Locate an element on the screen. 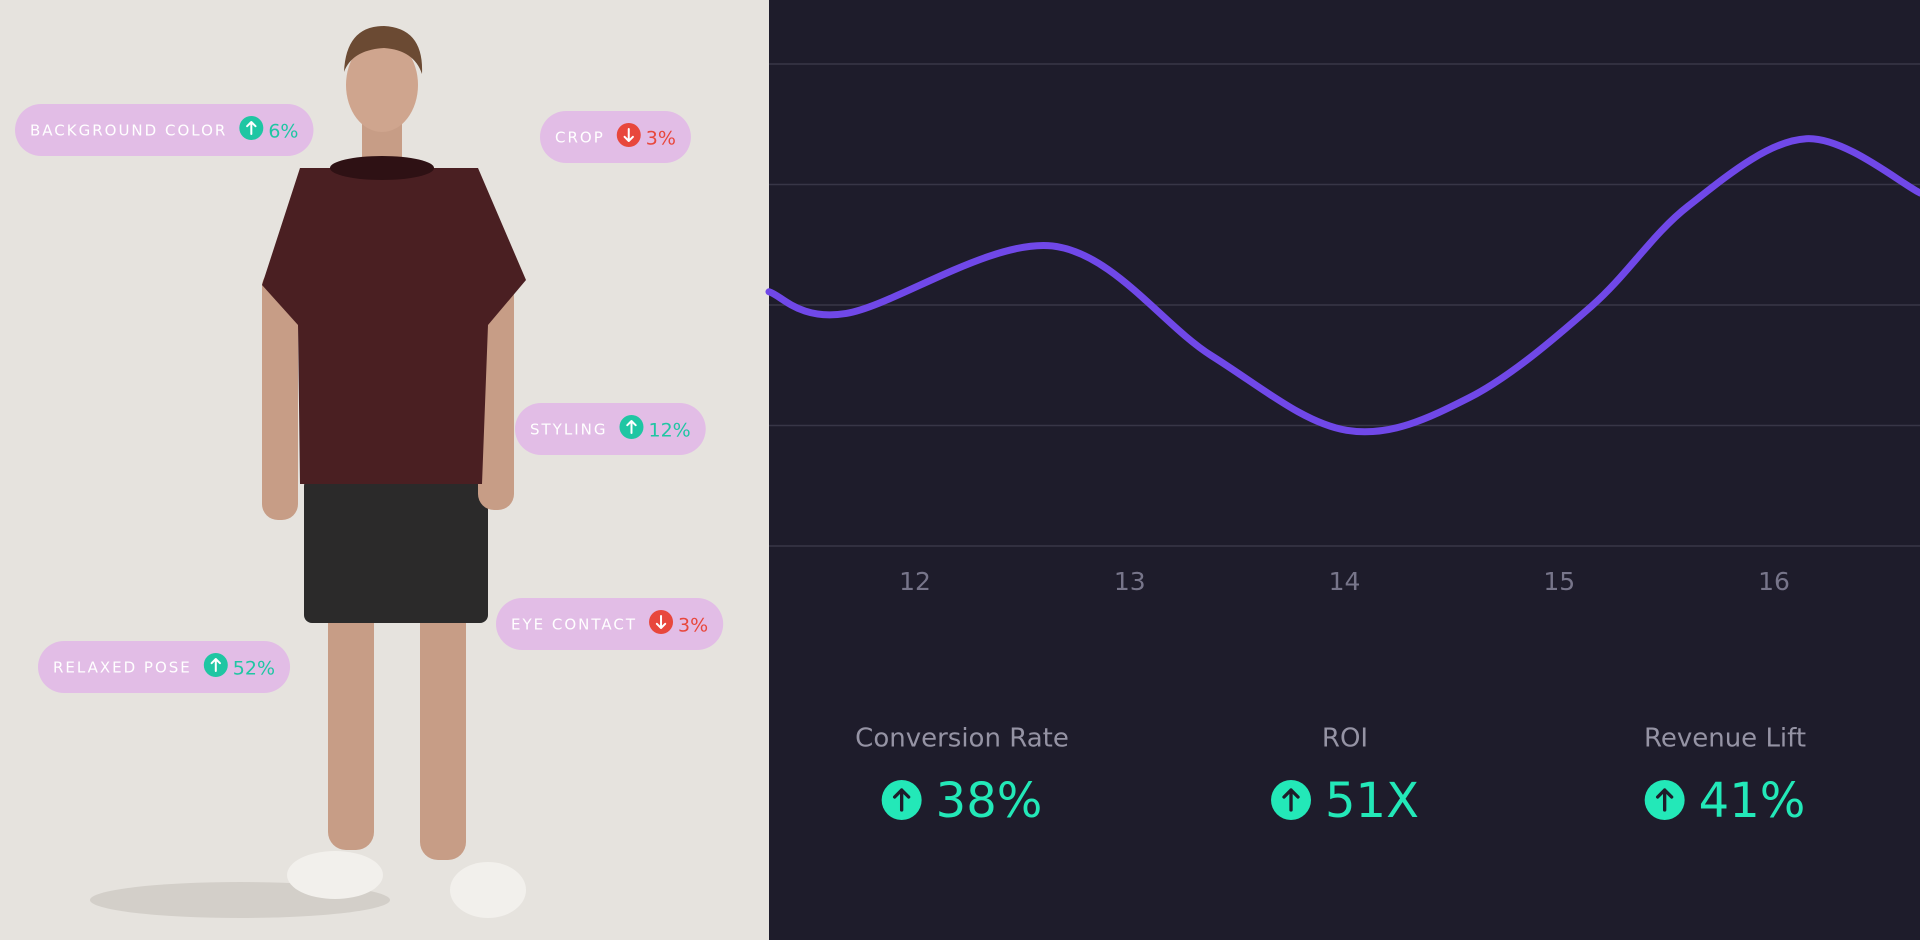  metric-label: ROI is located at coordinates (1345, 739).